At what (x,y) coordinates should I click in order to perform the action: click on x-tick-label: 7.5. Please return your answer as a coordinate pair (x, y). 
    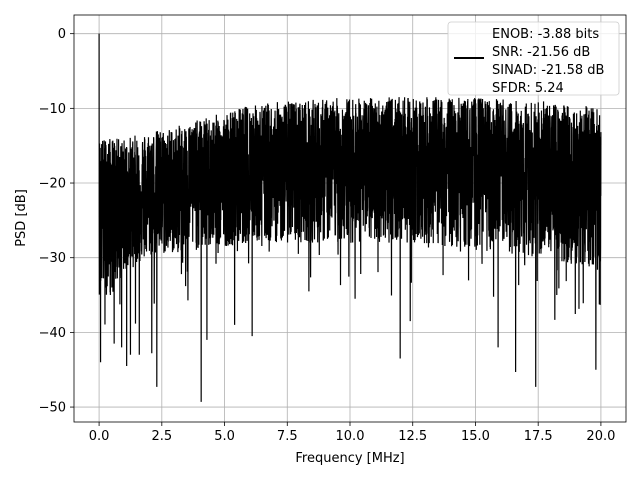
    Looking at the image, I should click on (287, 436).